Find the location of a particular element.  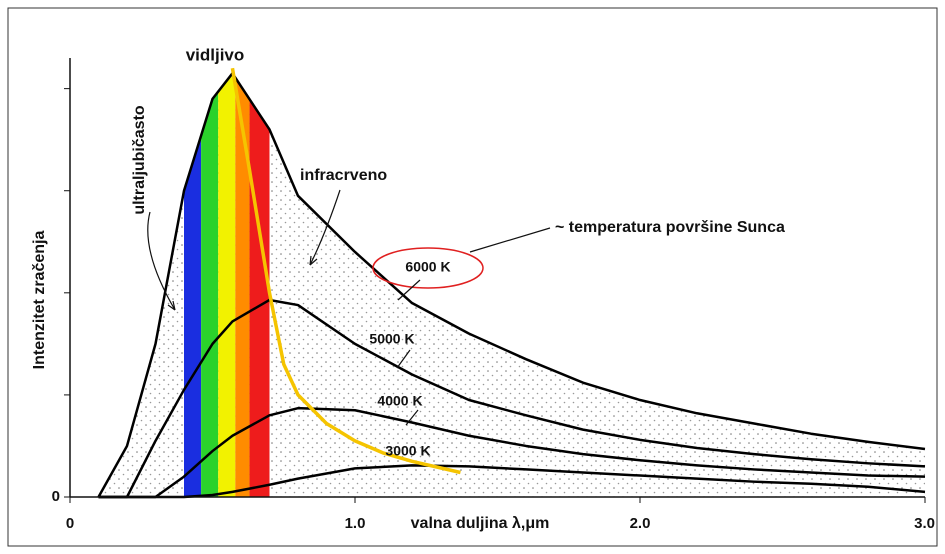

series-line is located at coordinates (512, 452).